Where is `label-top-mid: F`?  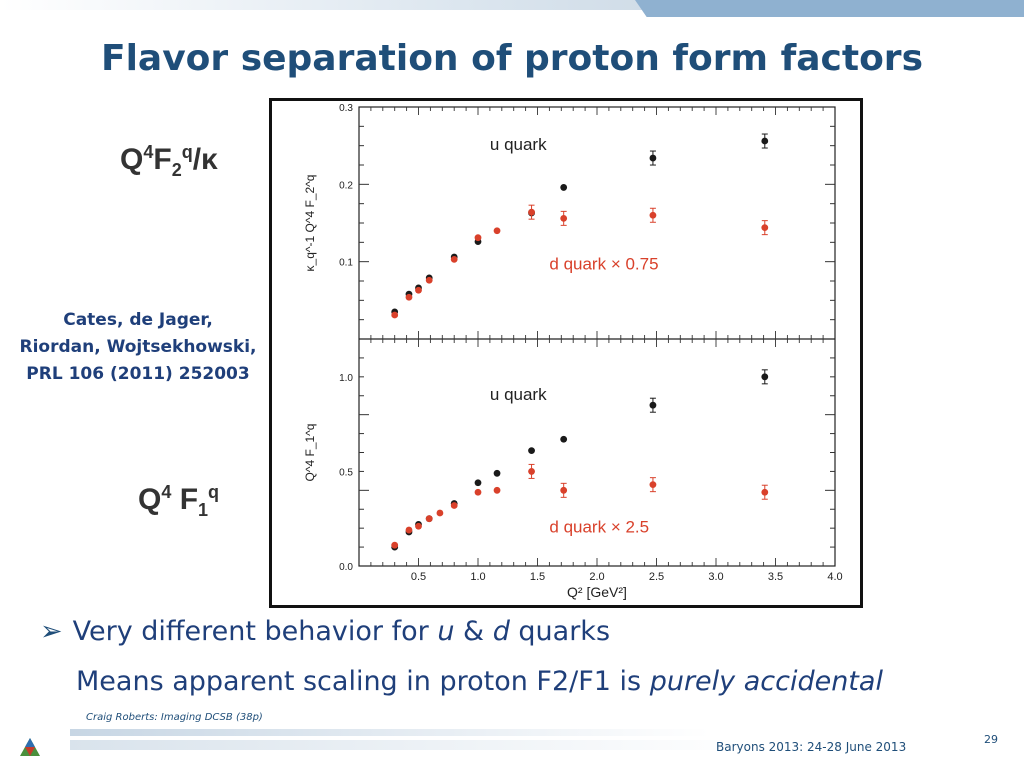 label-top-mid: F is located at coordinates (162, 159).